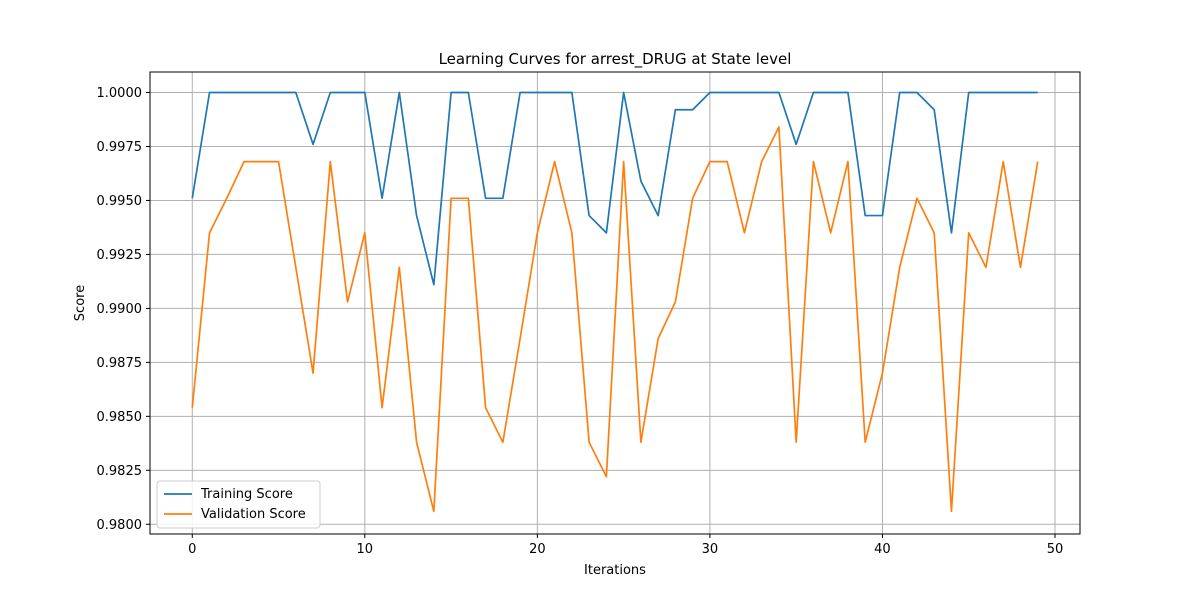  What do you see at coordinates (246, 494) in the screenshot?
I see `legend-label-training: Training Score` at bounding box center [246, 494].